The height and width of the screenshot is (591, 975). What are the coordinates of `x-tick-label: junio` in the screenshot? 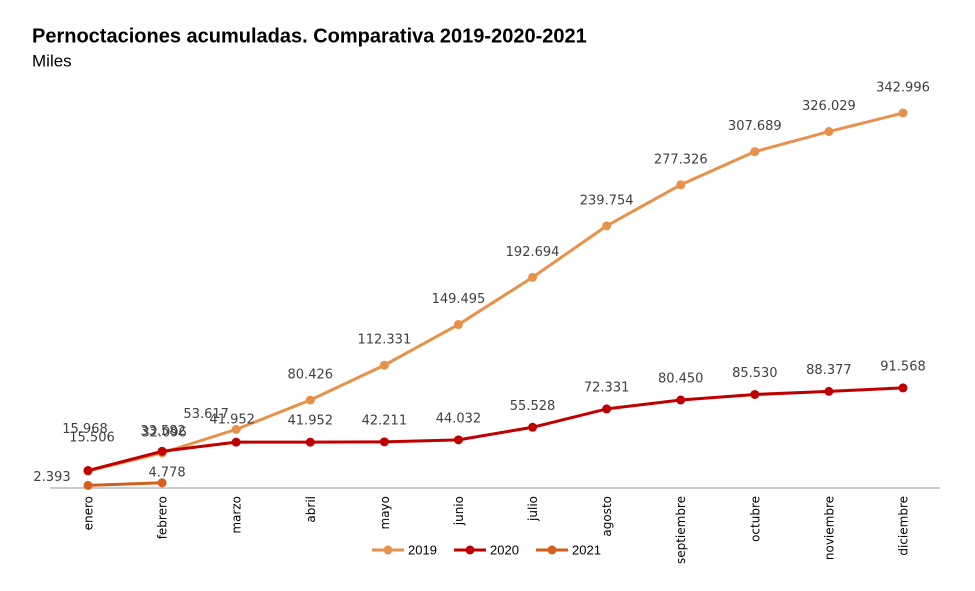 It's located at (459, 511).